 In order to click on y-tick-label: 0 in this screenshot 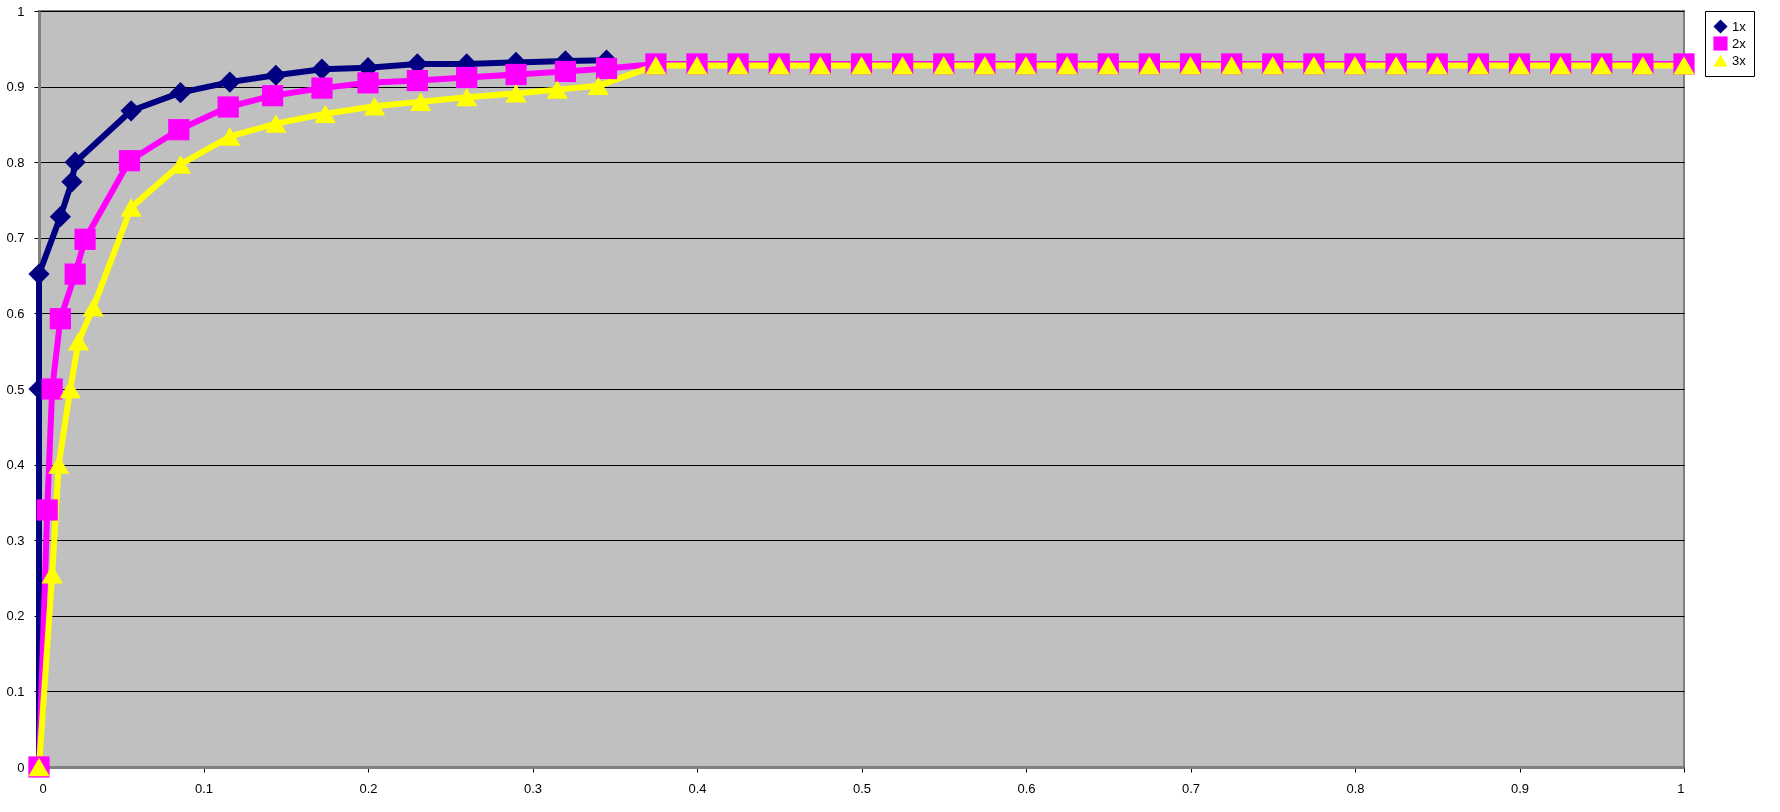, I will do `click(21, 767)`.